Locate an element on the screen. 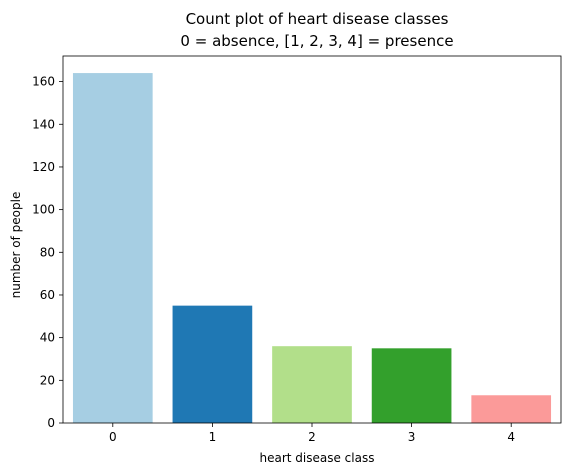 The image size is (571, 476). x-axis-ticks: 0 1 2 3 4 is located at coordinates (312, 433).